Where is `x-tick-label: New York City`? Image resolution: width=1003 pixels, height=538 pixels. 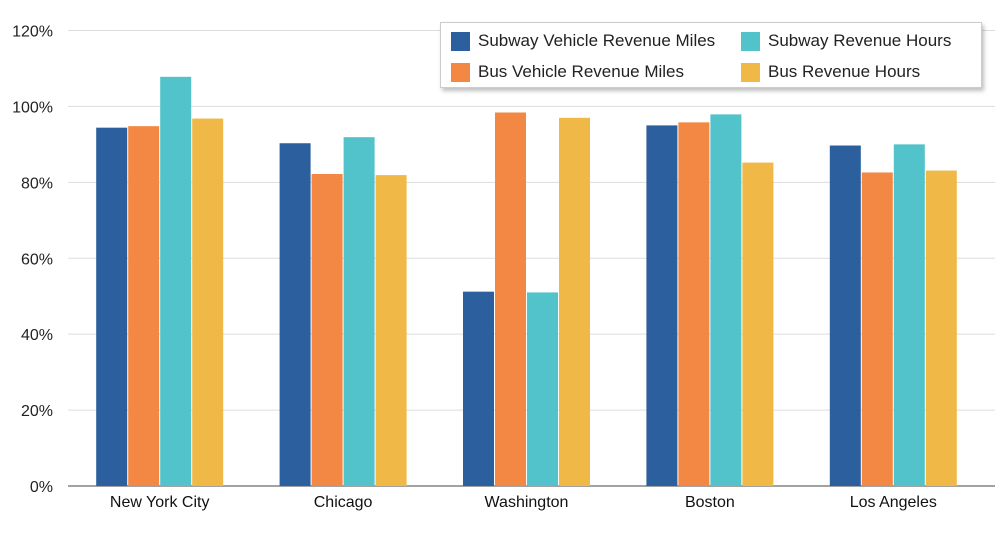
x-tick-label: New York City is located at coordinates (160, 502).